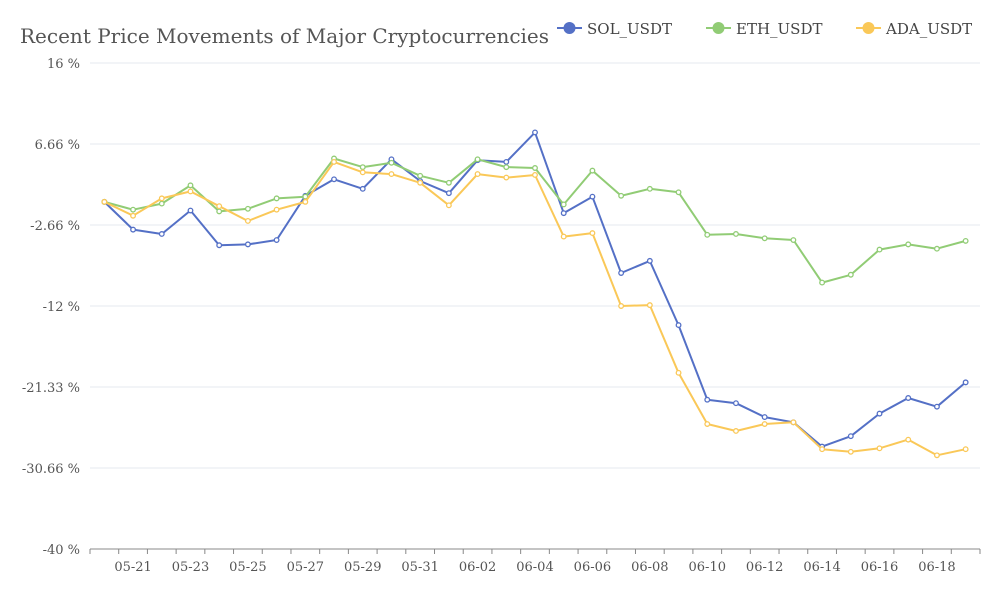  Describe the element at coordinates (190, 567) in the screenshot. I see `x-tick-label: 05-23` at that location.